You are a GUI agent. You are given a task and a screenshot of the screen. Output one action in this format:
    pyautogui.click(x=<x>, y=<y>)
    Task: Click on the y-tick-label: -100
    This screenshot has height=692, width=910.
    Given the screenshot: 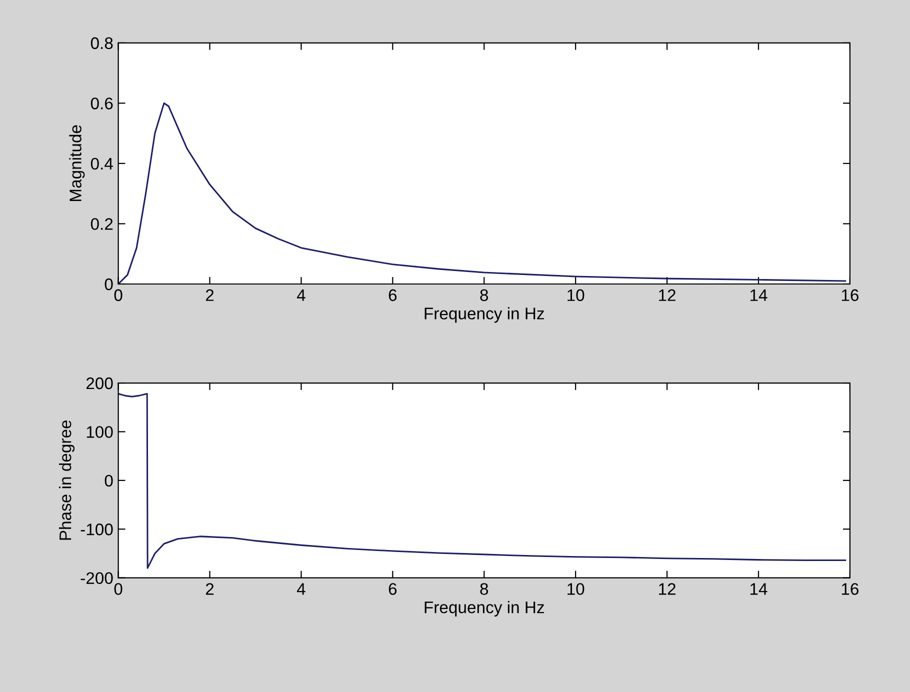 What is the action you would take?
    pyautogui.click(x=96, y=530)
    